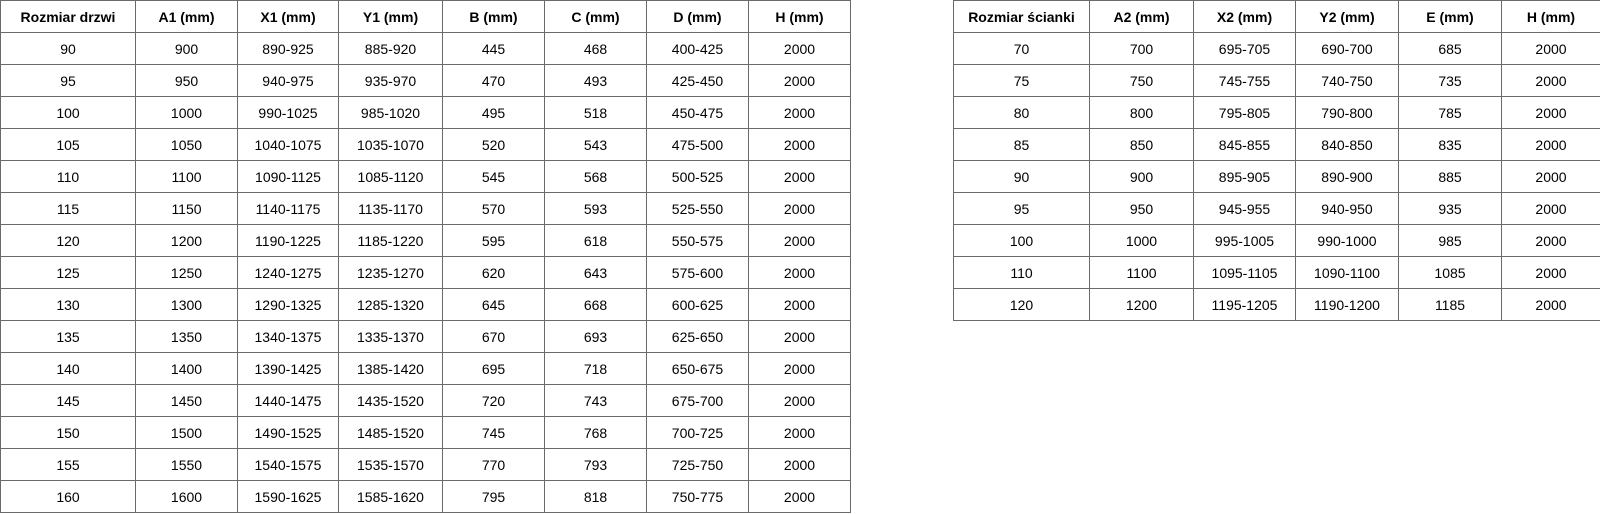  I want to click on table-cell: 543, so click(595, 144).